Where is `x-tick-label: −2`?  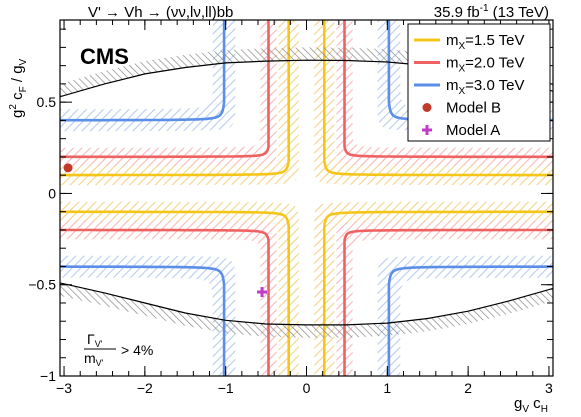
x-tick-label: −2 is located at coordinates (145, 388).